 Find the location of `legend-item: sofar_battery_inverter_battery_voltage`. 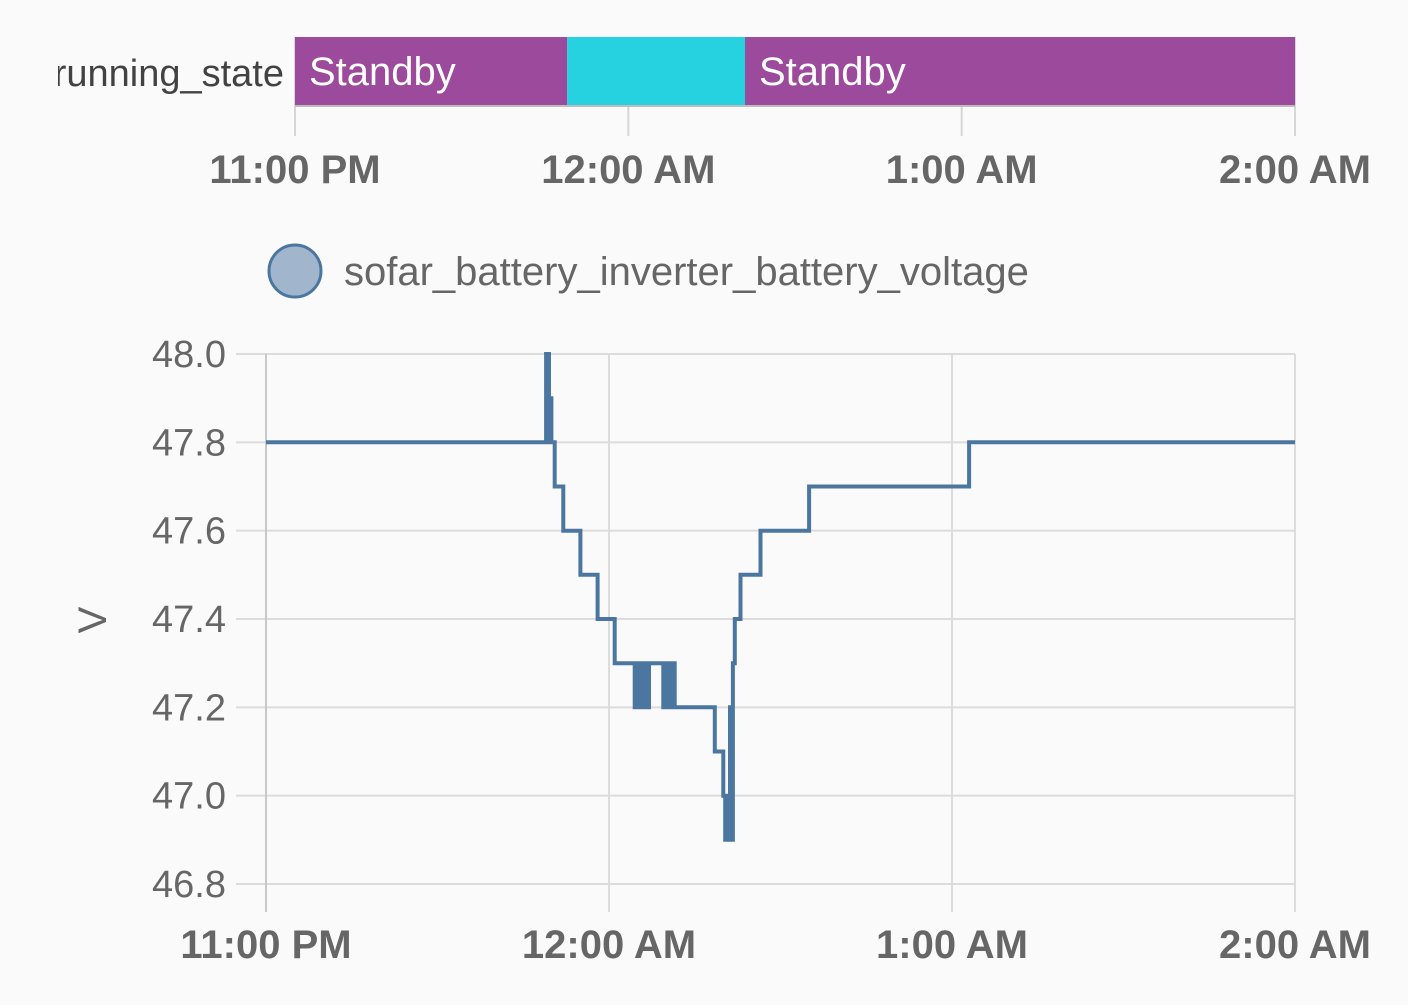

legend-item: sofar_battery_inverter_battery_voltage is located at coordinates (648, 271).